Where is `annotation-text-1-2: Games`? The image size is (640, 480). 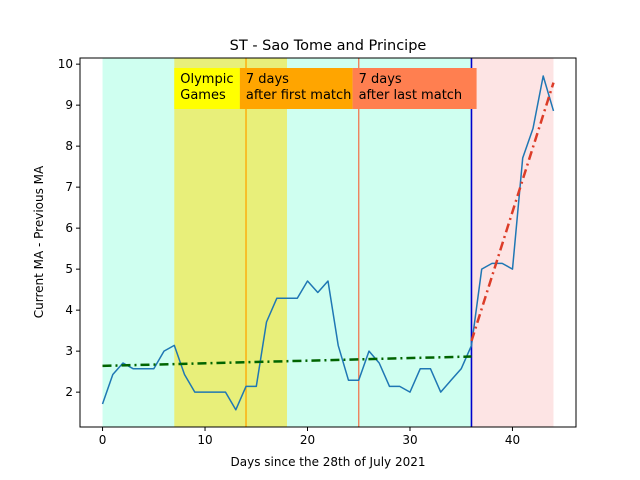
annotation-text-1-2: Games is located at coordinates (203, 95).